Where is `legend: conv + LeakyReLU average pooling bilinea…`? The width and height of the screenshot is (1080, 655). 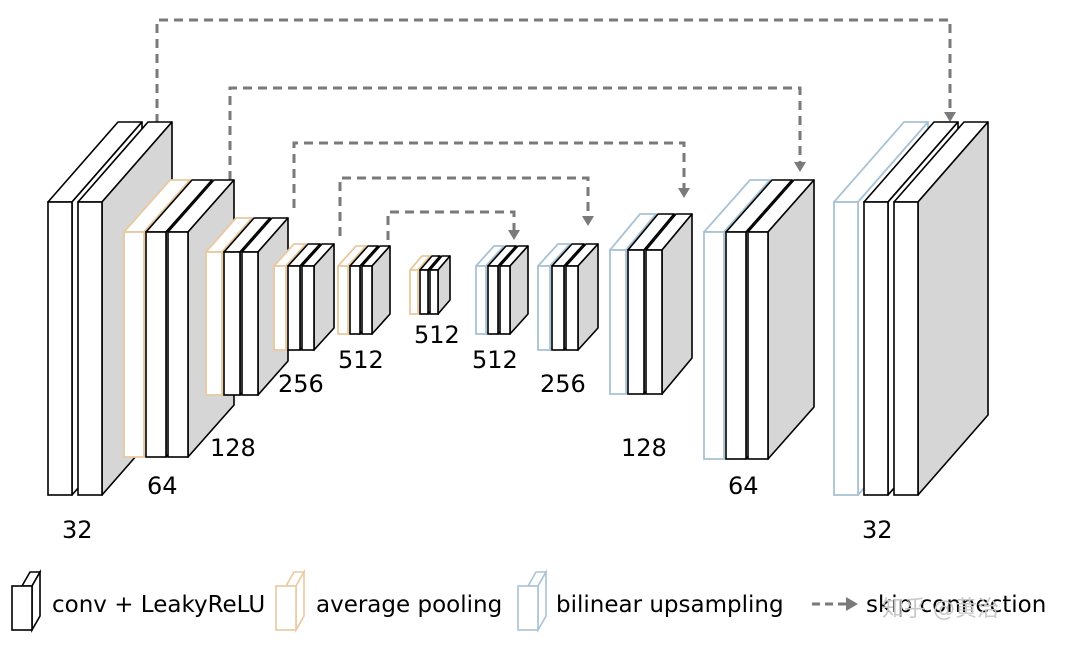 legend: conv + LeakyReLU average pooling bilinea… is located at coordinates (528, 601).